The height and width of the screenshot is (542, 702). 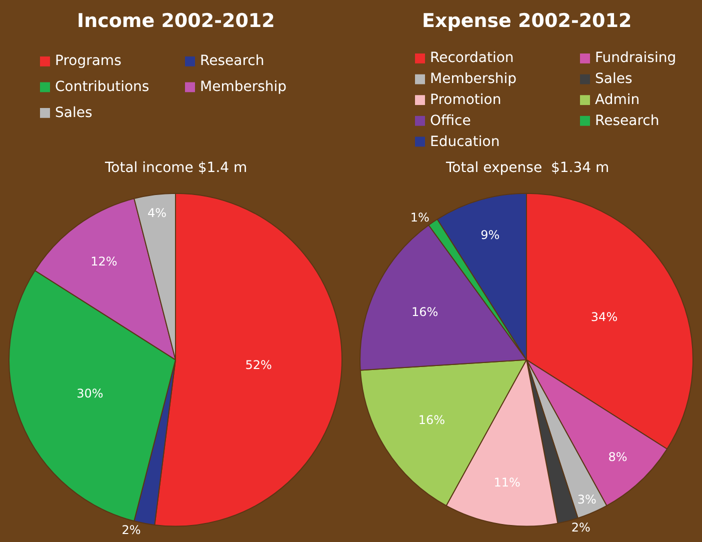 I want to click on data-label: 12%, so click(x=104, y=261).